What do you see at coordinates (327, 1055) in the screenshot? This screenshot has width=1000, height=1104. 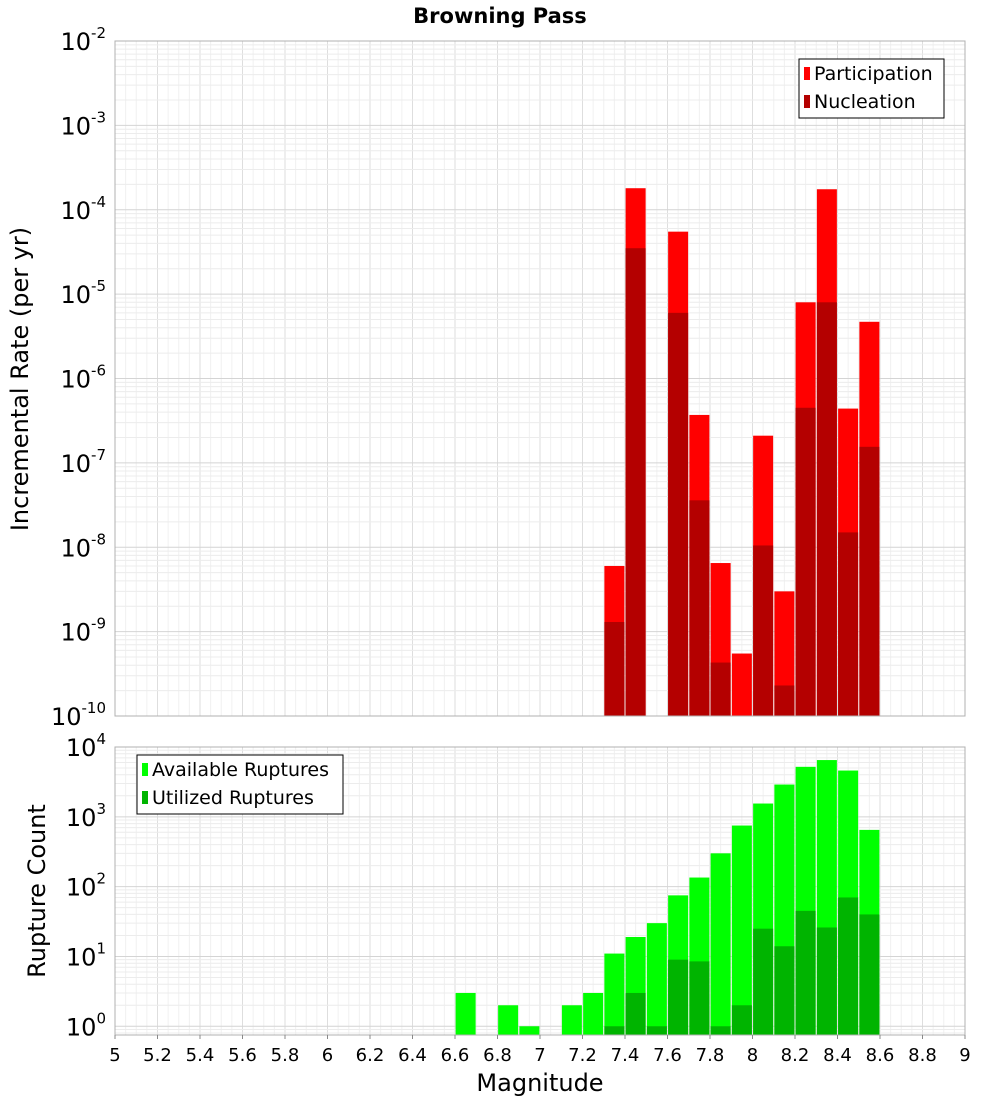 I see `x-tick-label: 6` at bounding box center [327, 1055].